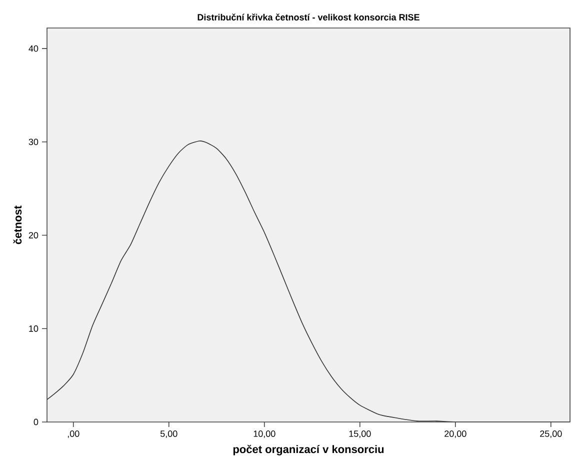  Describe the element at coordinates (360, 434) in the screenshot. I see `x-tick-label: 15,00` at that location.